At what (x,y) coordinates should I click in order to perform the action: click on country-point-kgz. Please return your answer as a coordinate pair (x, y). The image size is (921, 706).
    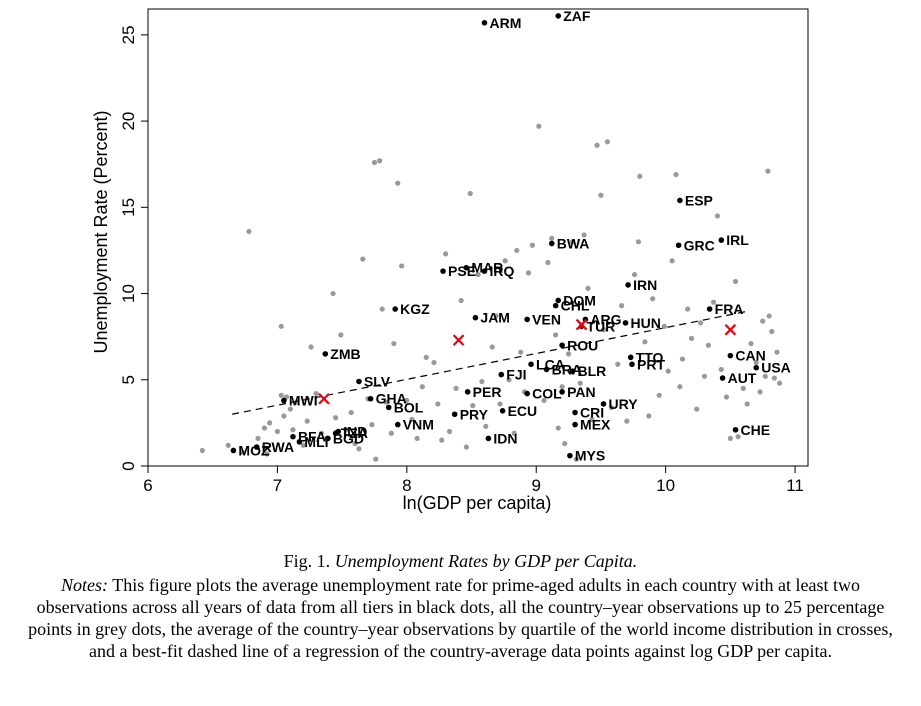
    Looking at the image, I should click on (395, 309).